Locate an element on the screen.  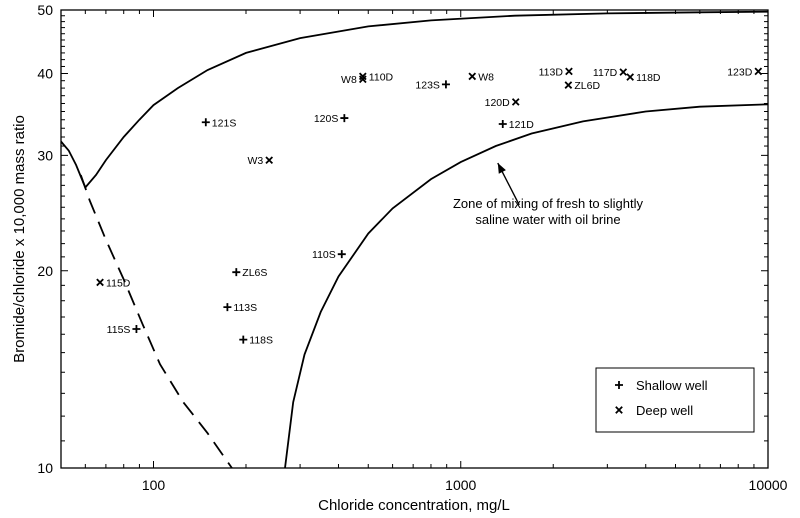
point-label: 110D is located at coordinates (381, 77).